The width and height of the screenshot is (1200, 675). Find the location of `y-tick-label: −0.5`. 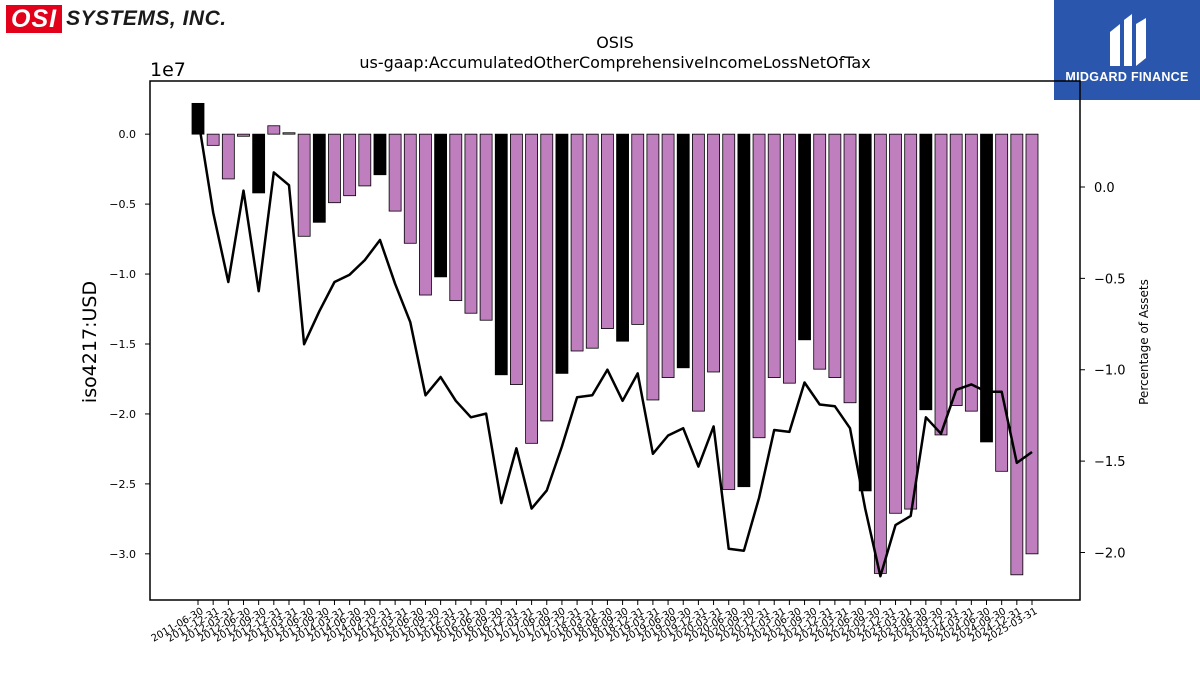

y-tick-label: −0.5 is located at coordinates (122, 204).